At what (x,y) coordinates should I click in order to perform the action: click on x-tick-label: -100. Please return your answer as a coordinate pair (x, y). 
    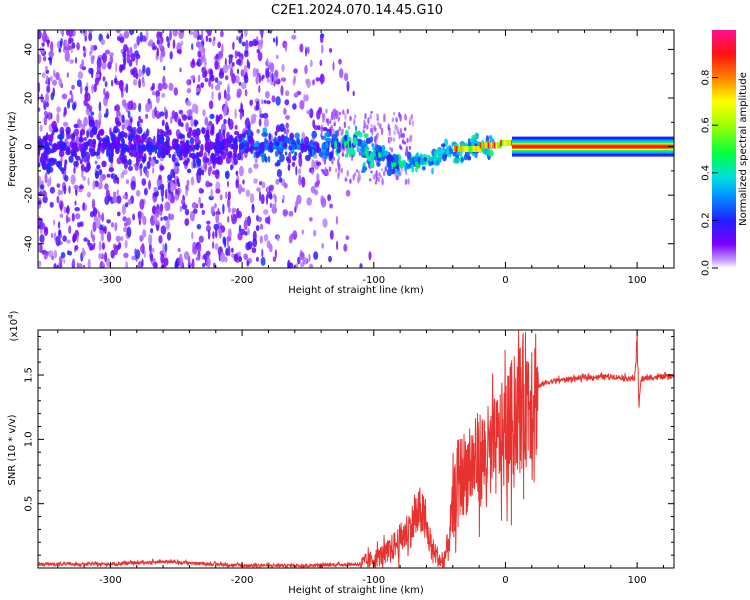
    Looking at the image, I should click on (373, 280).